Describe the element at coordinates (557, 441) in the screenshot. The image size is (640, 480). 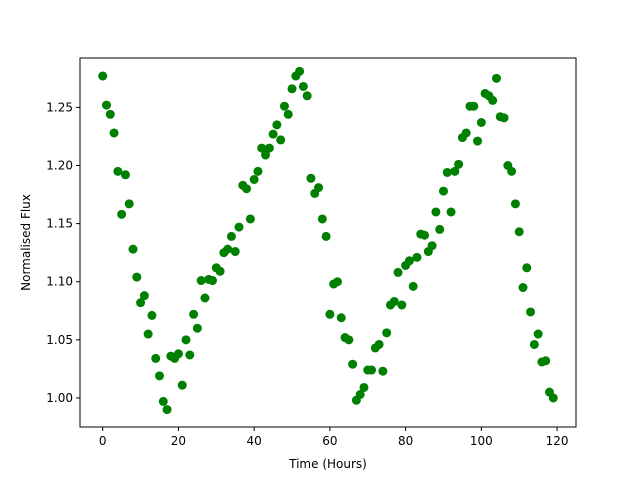
I see `x-tick-label: 120` at that location.